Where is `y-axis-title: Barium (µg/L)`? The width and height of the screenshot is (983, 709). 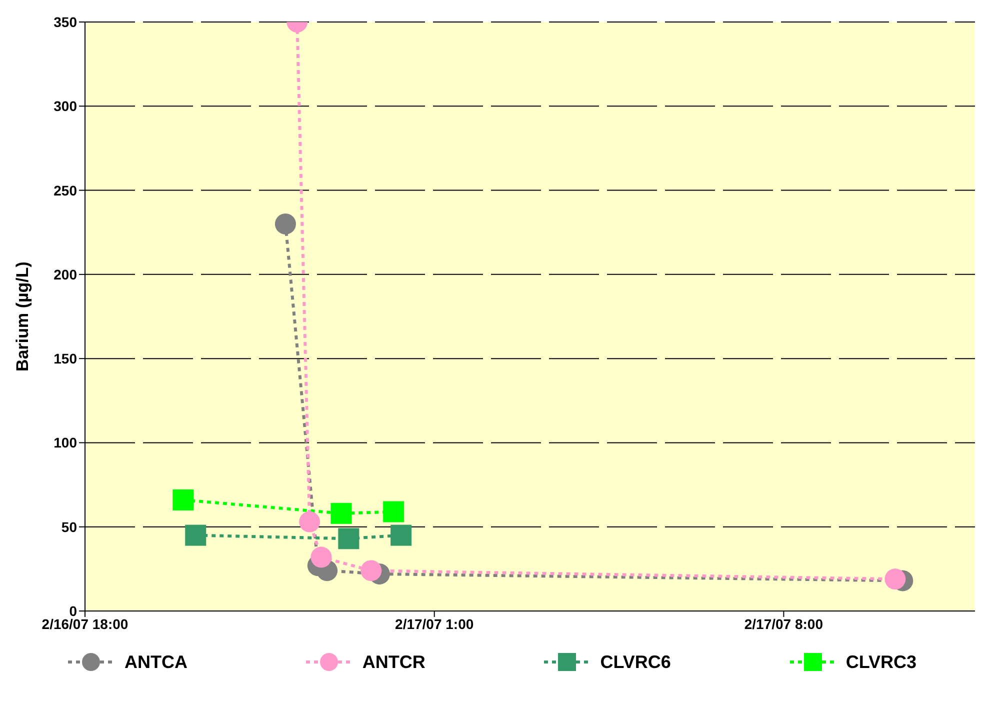
y-axis-title: Barium (µg/L) is located at coordinates (22, 317).